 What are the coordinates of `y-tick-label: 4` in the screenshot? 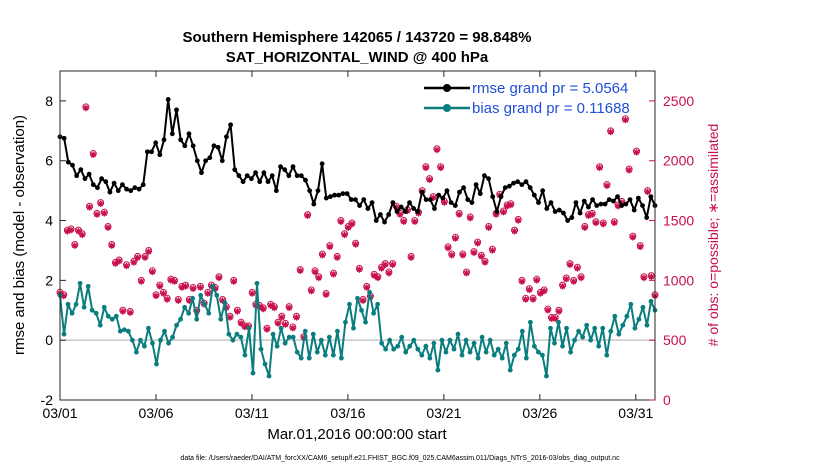 It's located at (49, 221).